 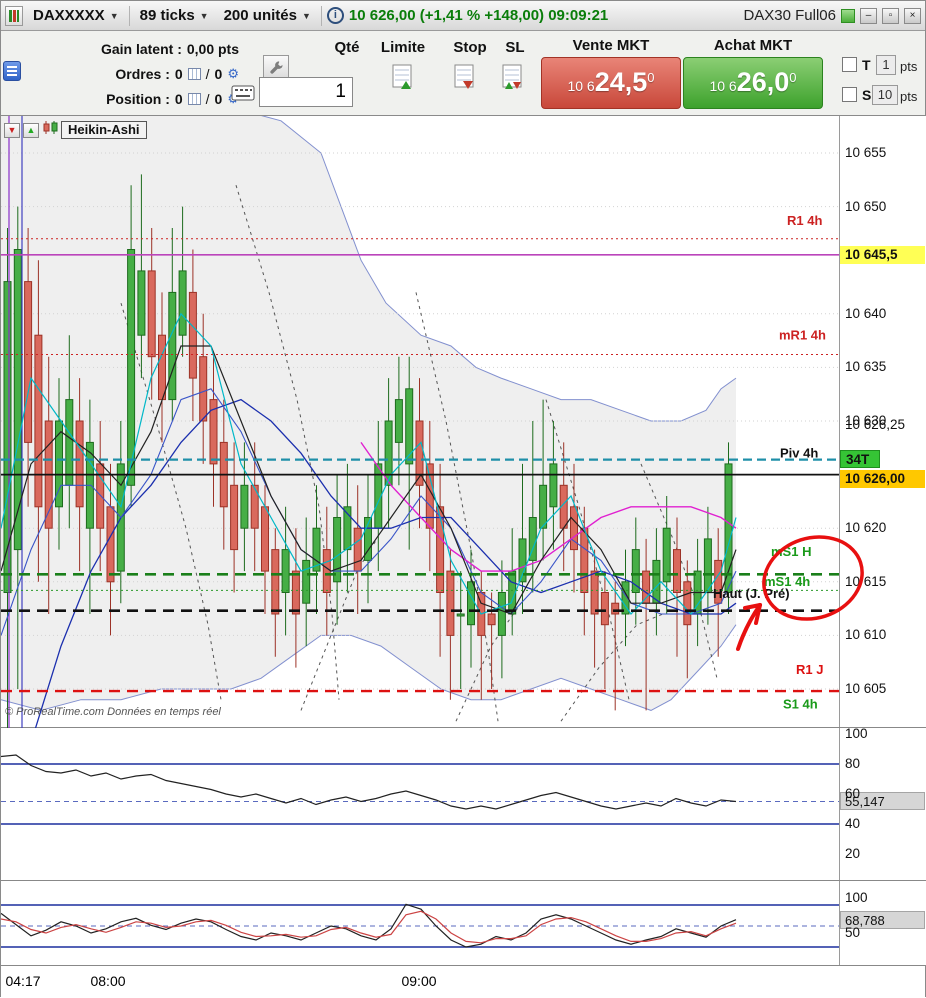 I want to click on indicator1-plot, so click(x=420, y=804).